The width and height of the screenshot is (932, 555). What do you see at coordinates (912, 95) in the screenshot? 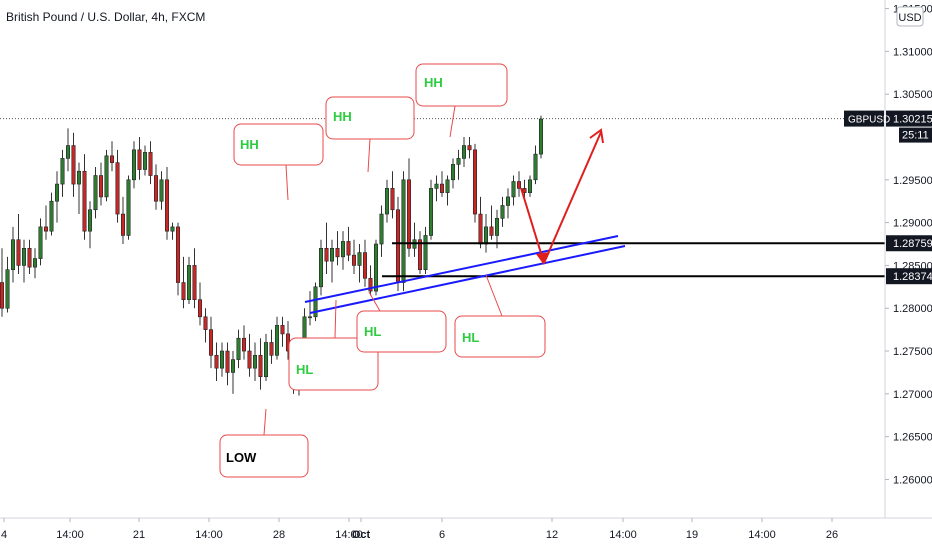
I see `y-tick-label: 1.30500` at bounding box center [912, 95].